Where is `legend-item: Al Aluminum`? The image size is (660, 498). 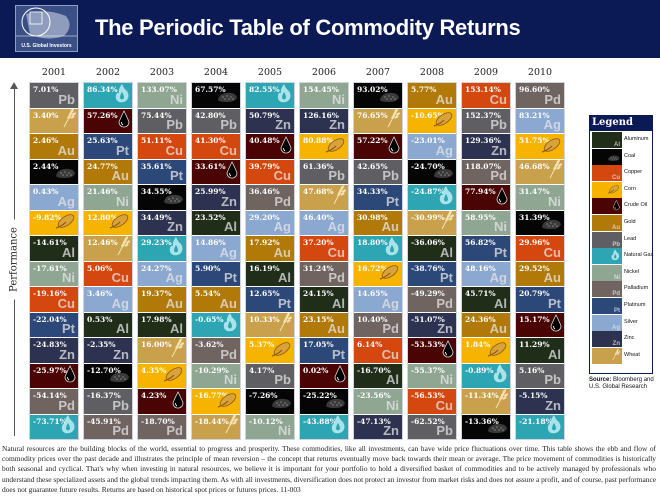 legend-item: Al Aluminum is located at coordinates (622, 140).